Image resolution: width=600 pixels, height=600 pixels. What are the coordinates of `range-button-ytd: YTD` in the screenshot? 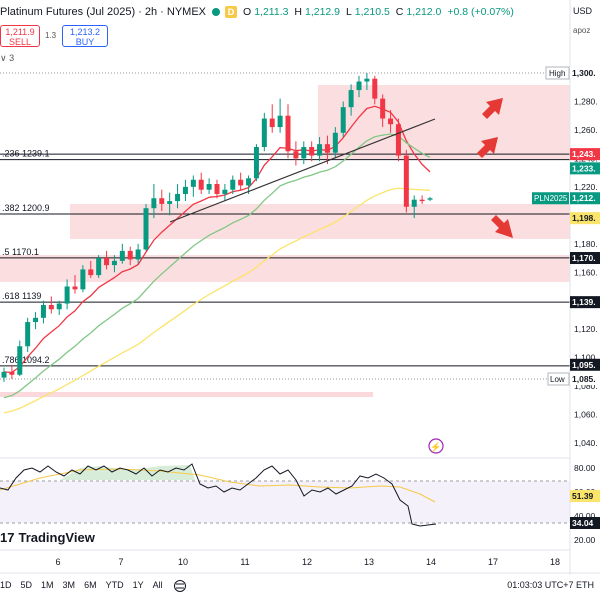 It's located at (114, 585).